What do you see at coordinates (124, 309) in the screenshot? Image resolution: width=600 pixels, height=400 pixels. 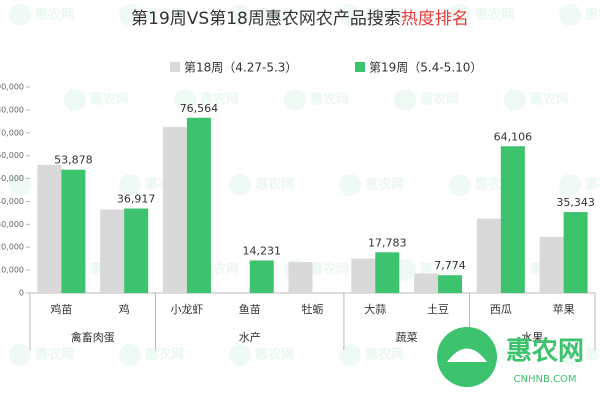 I see `x-tick-label: 鸡` at bounding box center [124, 309].